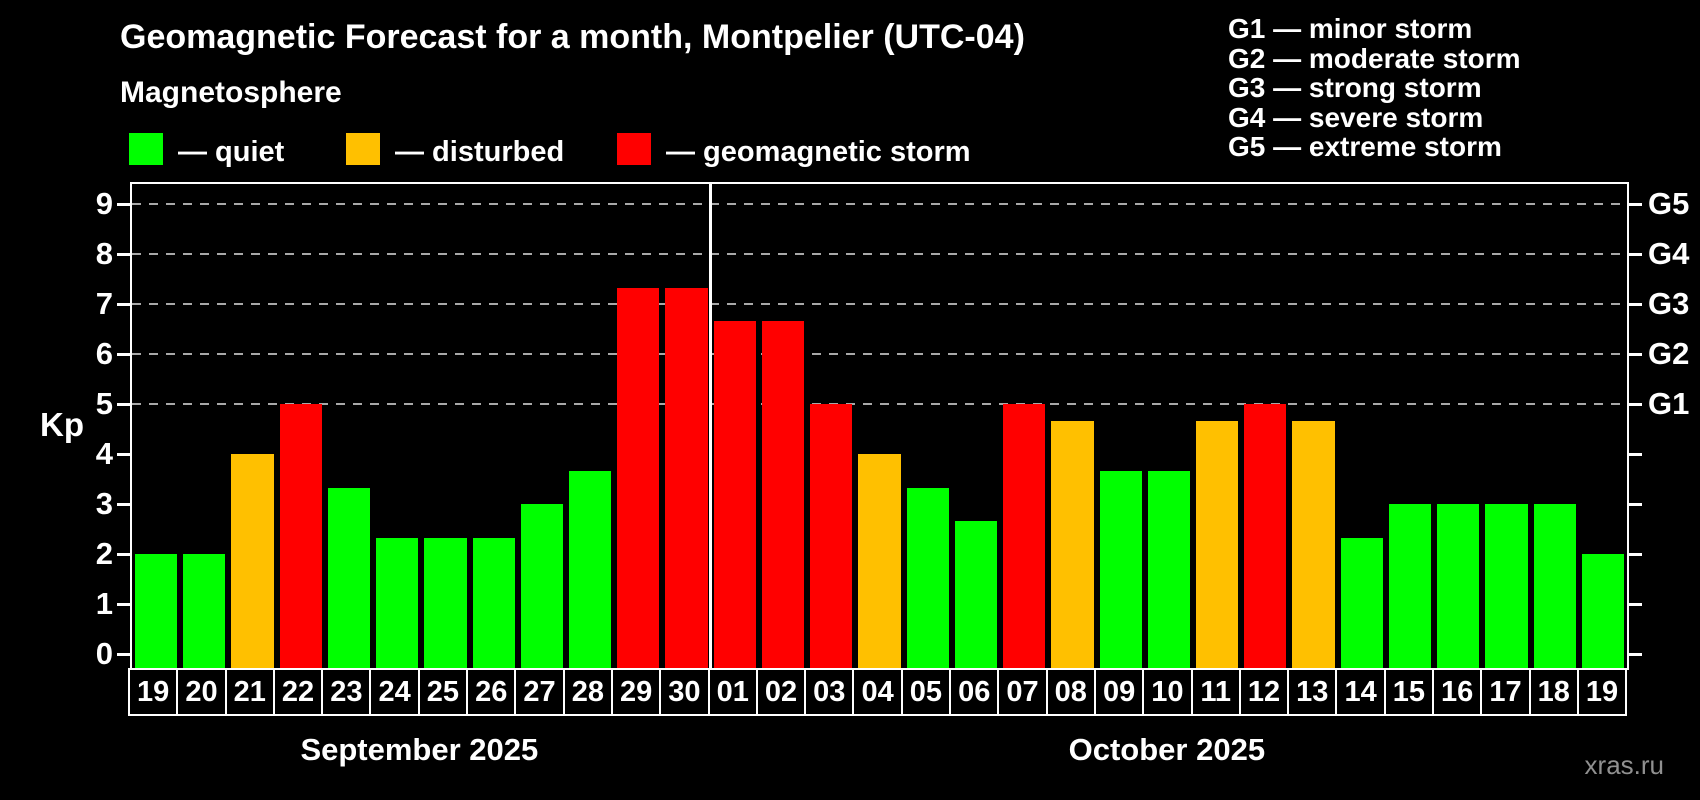  Describe the element at coordinates (146, 149) in the screenshot. I see `quiet-legend-swatch` at that location.